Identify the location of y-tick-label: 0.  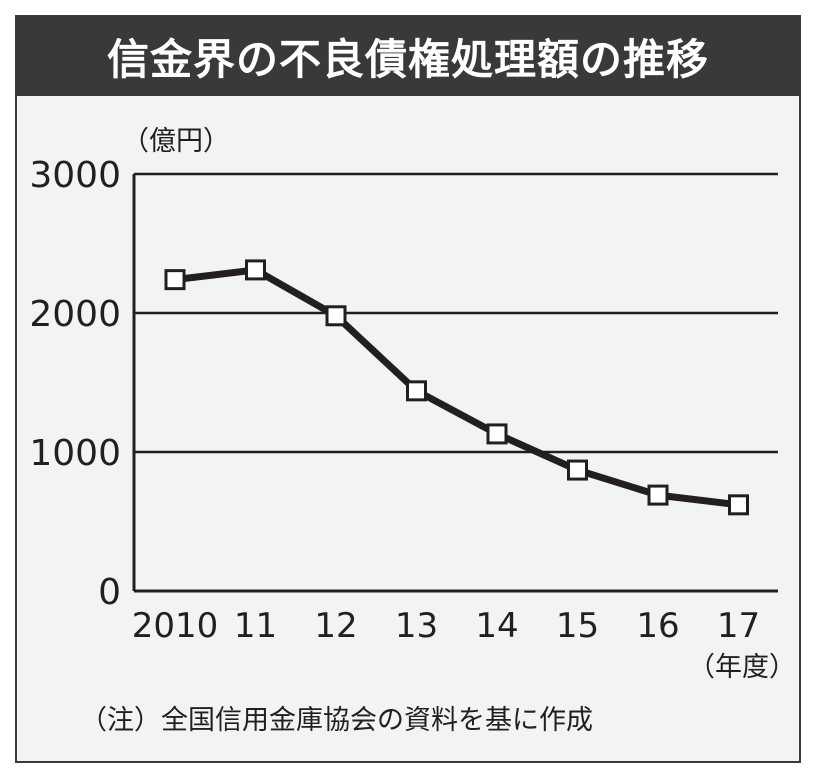
(109, 592).